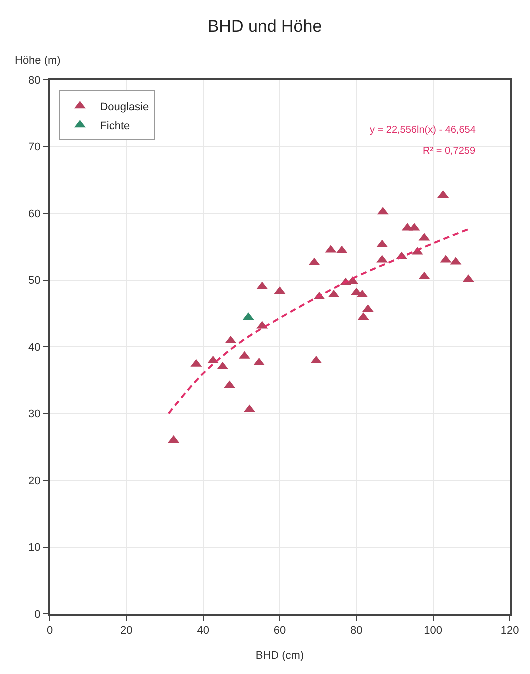 The image size is (530, 674). What do you see at coordinates (34, 481) in the screenshot?
I see `y-tick-label: 20` at bounding box center [34, 481].